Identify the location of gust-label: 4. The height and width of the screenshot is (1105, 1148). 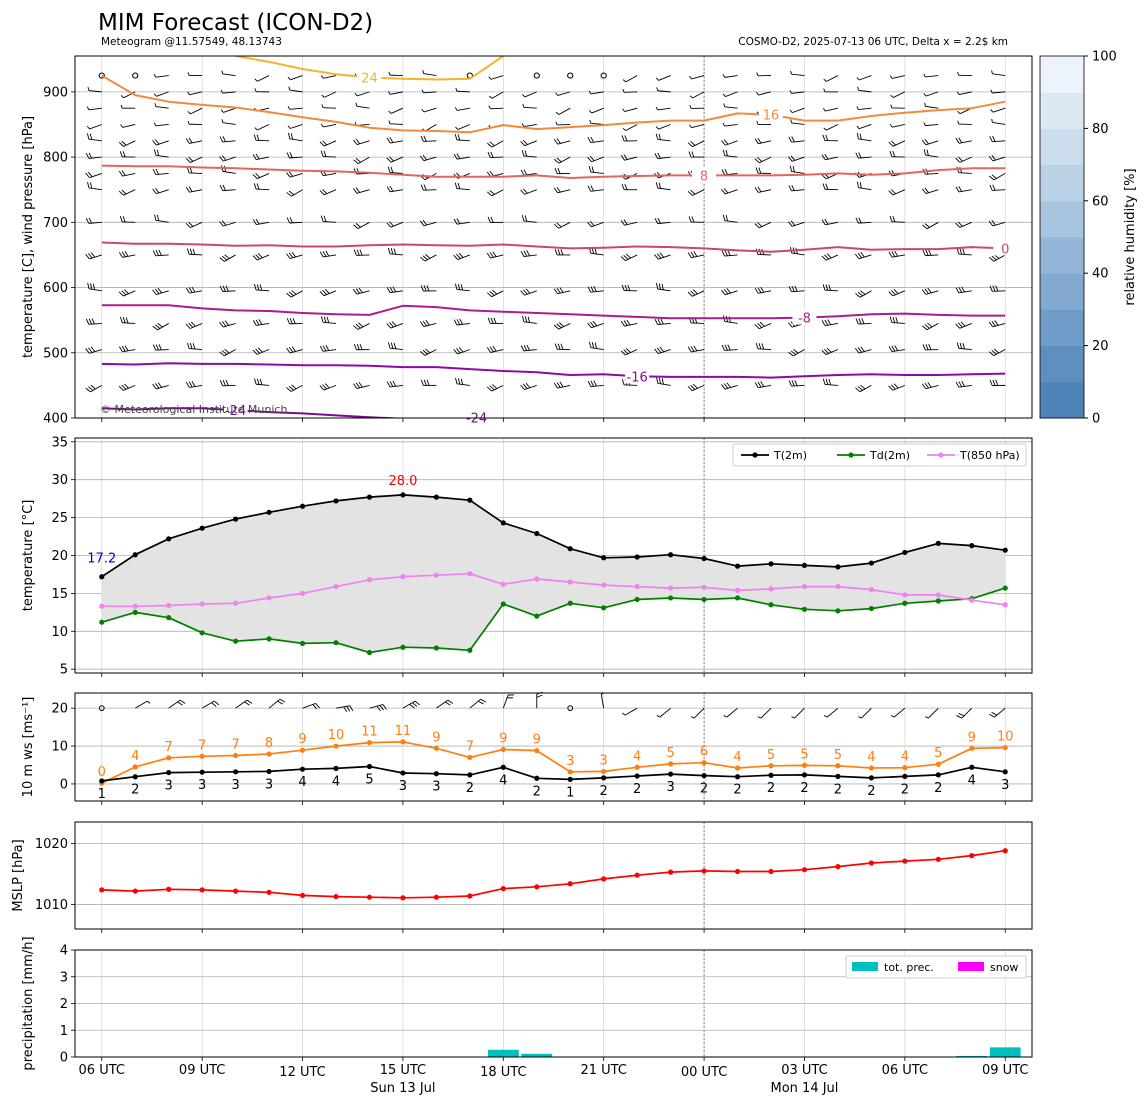
(905, 757).